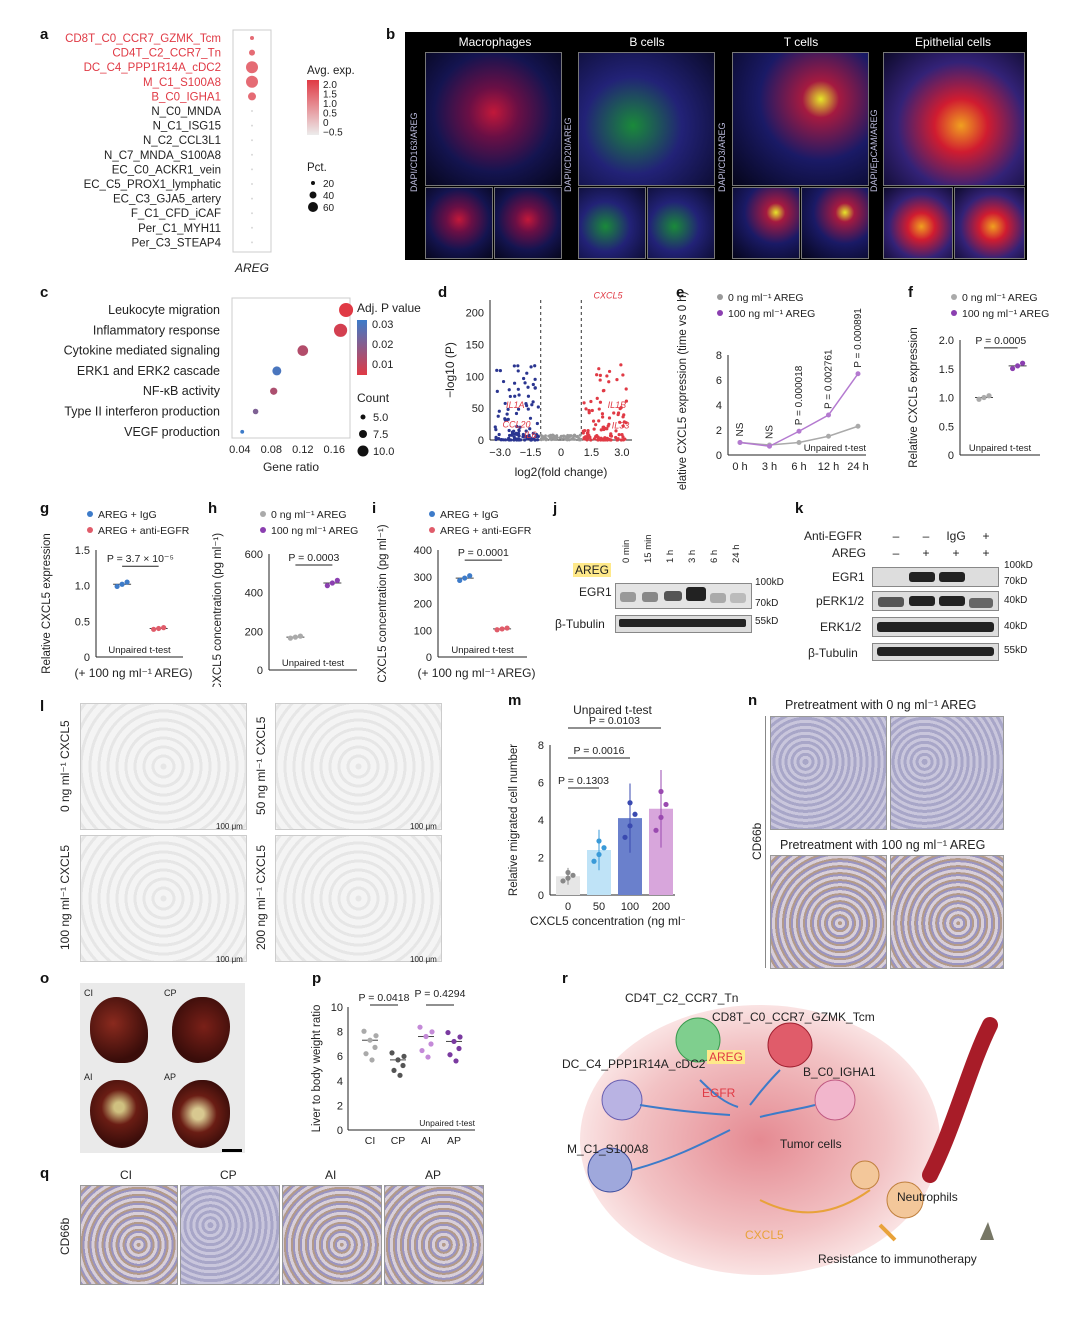 Image resolution: width=1080 pixels, height=1330 pixels. I want to click on l-scale-50: 100 μm, so click(423, 826).